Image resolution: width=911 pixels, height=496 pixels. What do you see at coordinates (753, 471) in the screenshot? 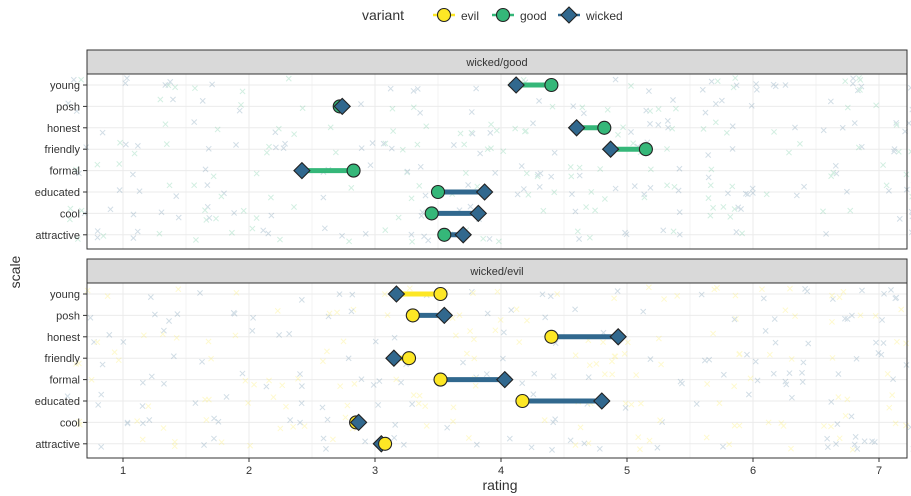
I see `x-tick-label: 6` at bounding box center [753, 471].